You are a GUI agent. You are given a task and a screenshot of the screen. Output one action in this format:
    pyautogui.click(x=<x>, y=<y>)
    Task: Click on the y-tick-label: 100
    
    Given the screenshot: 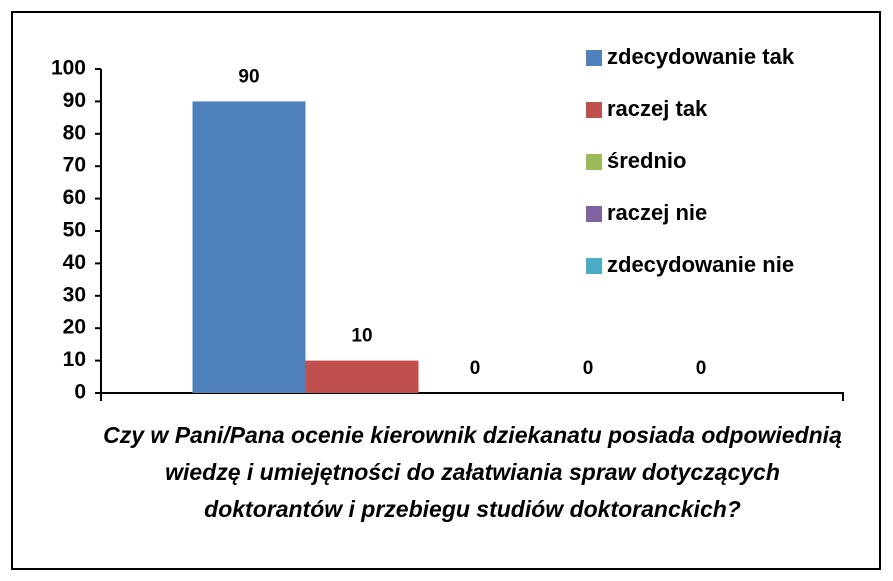 What is the action you would take?
    pyautogui.click(x=68, y=68)
    